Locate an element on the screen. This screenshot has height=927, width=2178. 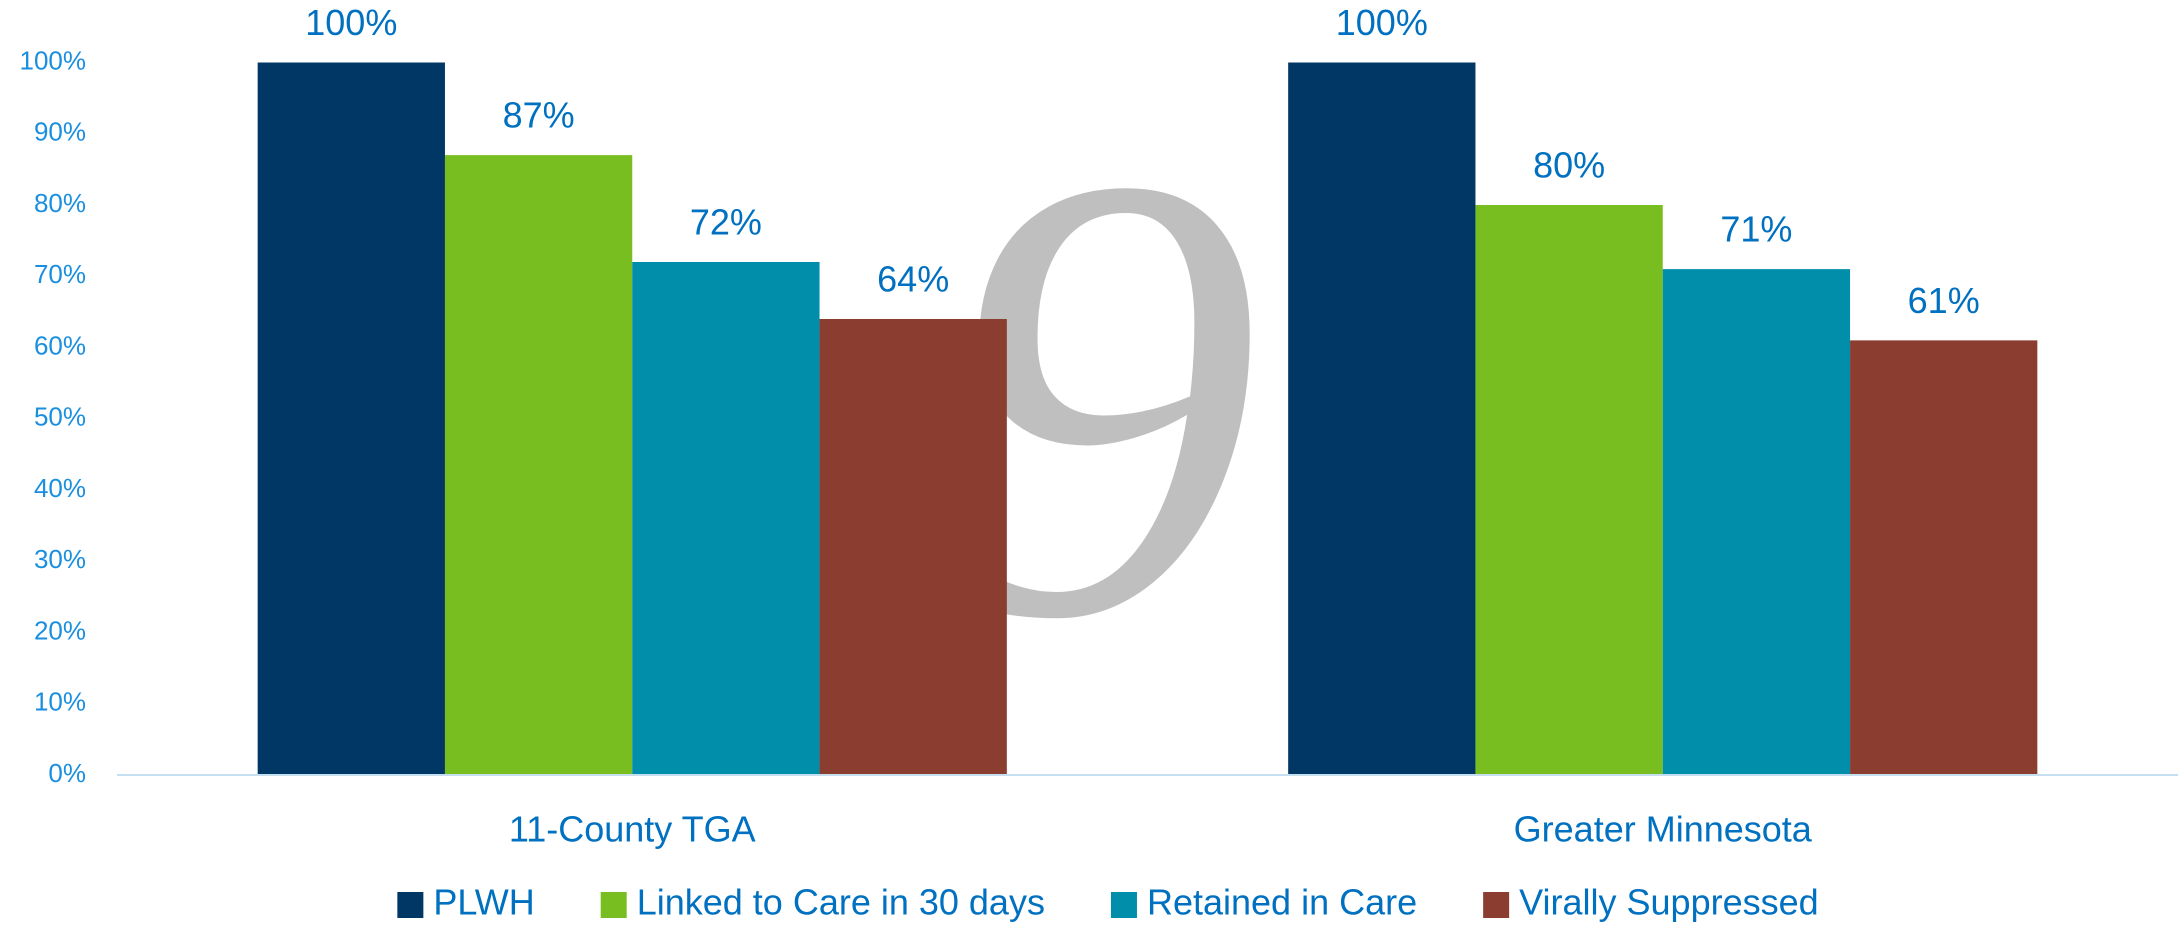
y-tick-label: 0% is located at coordinates (67, 773).